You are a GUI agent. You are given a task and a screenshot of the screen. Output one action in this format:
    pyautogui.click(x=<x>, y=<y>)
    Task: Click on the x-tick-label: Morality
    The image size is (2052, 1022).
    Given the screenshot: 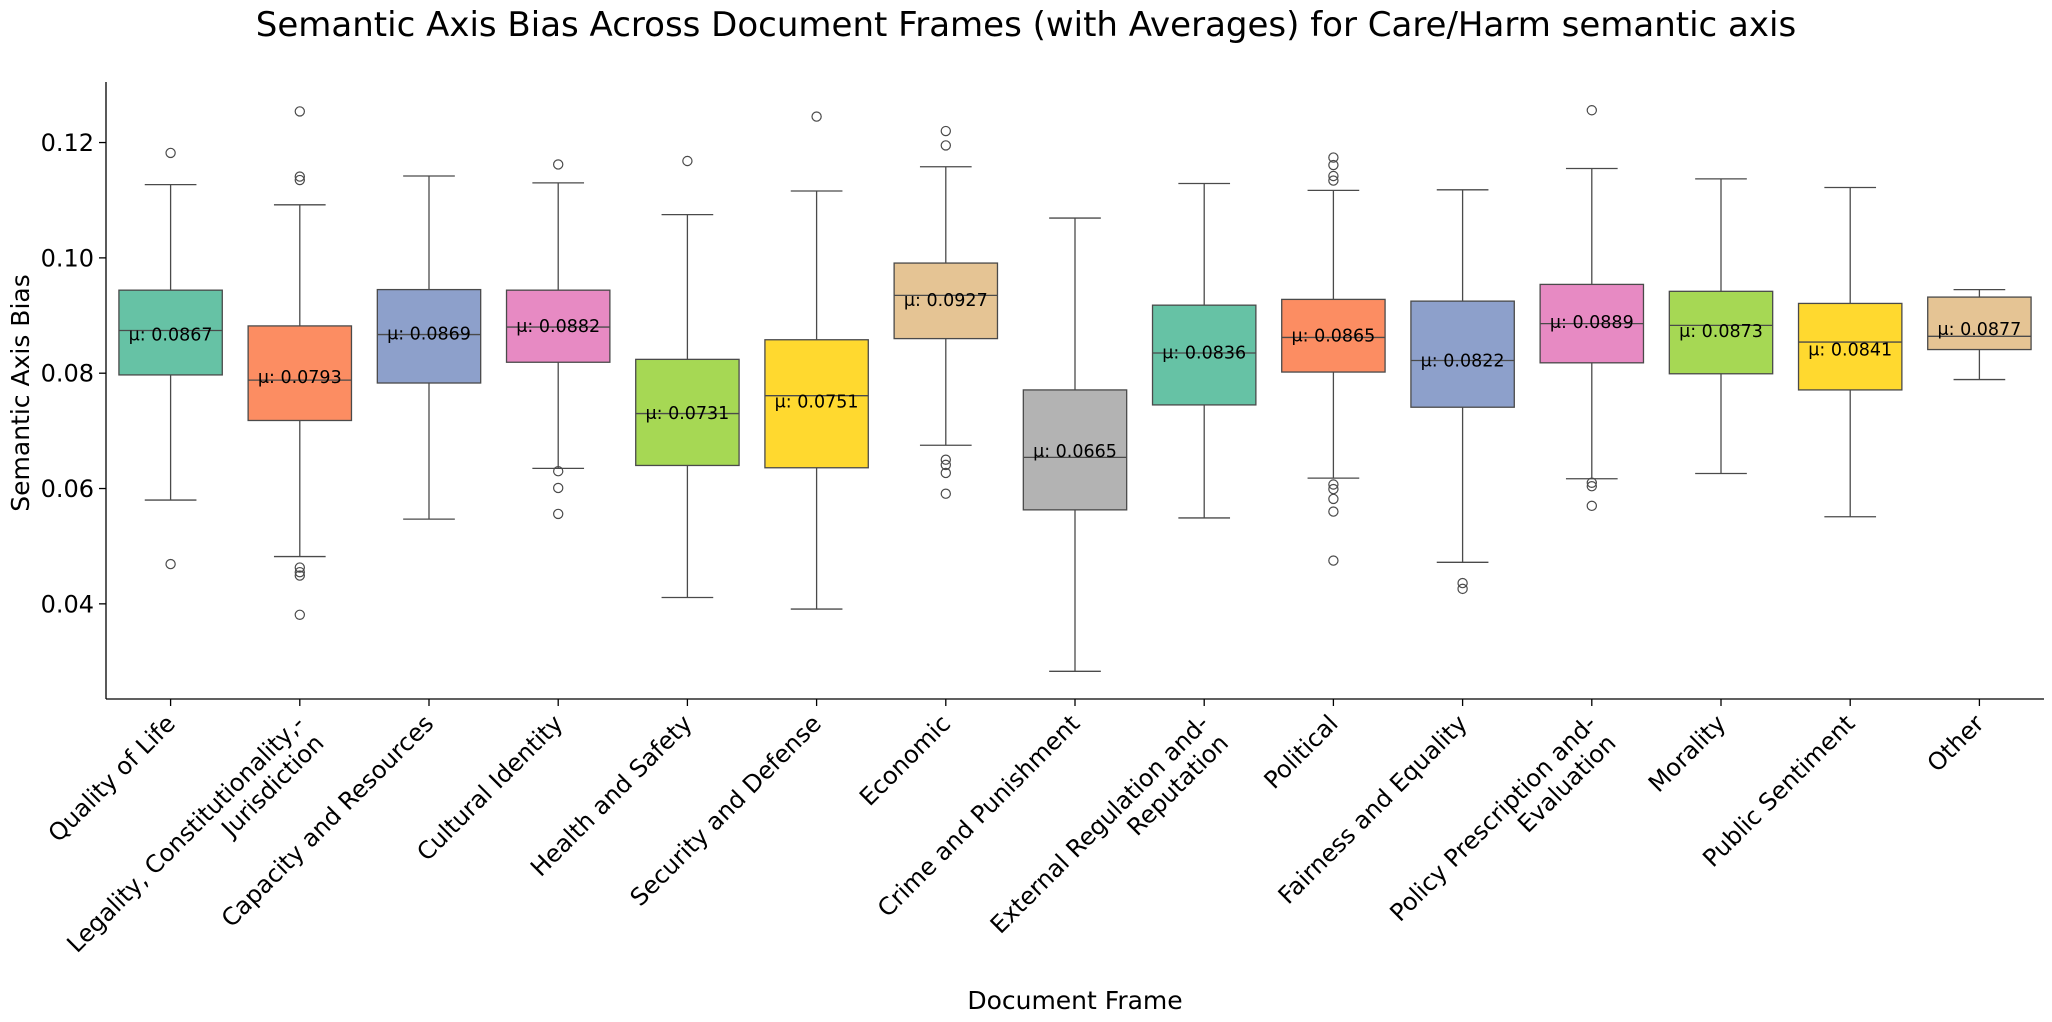 What is the action you would take?
    pyautogui.click(x=1687, y=753)
    